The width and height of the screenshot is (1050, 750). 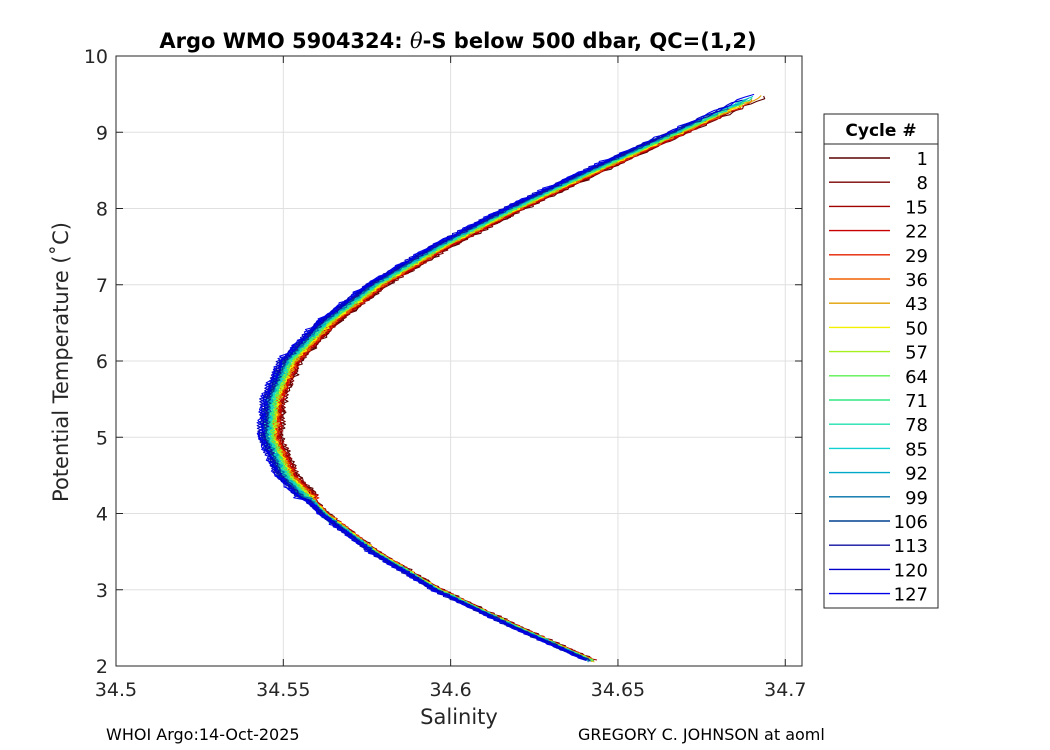 What do you see at coordinates (96, 57) in the screenshot?
I see `y-tick-label: 10` at bounding box center [96, 57].